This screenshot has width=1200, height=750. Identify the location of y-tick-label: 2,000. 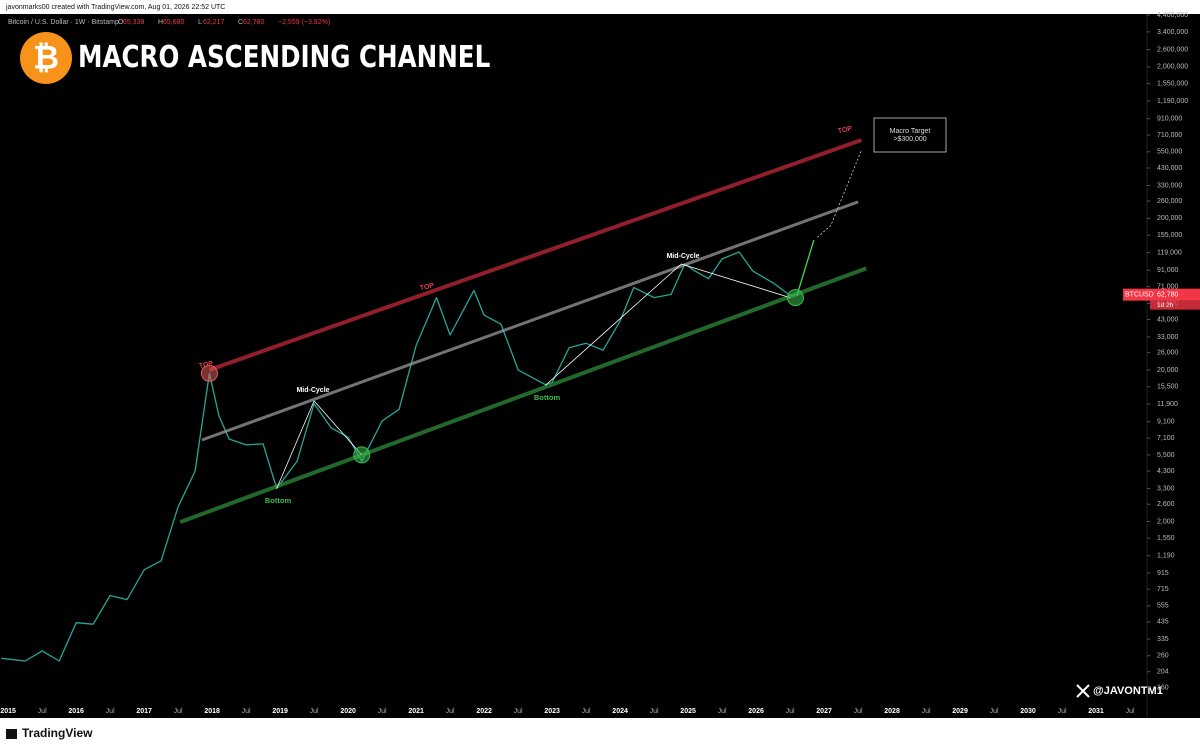
(1166, 521).